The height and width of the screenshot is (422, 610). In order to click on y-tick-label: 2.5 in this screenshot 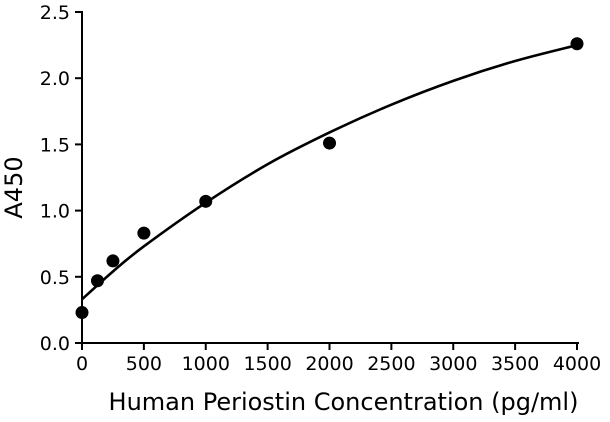, I will do `click(55, 13)`.